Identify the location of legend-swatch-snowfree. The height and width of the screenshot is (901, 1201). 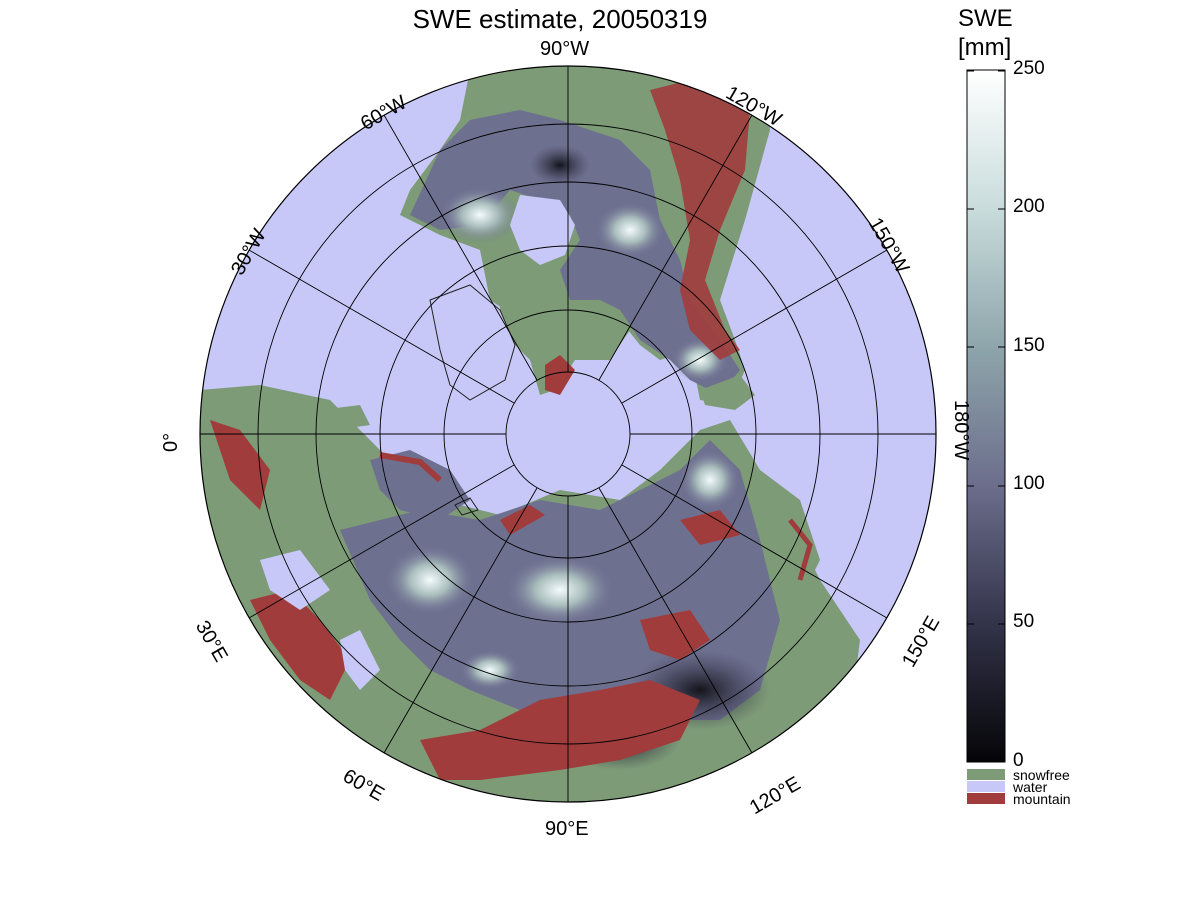
(986, 774).